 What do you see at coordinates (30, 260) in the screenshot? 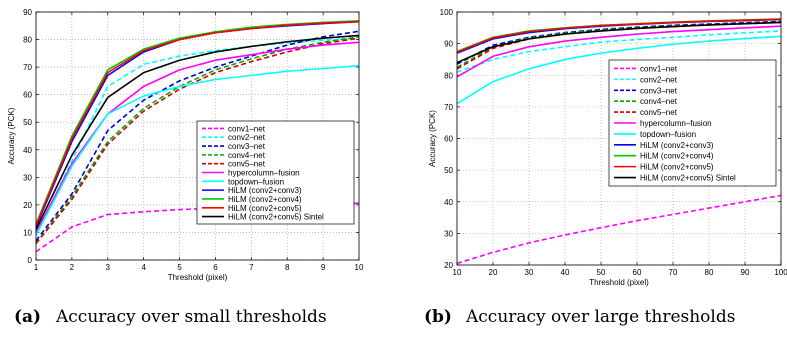
I see `y-tick-label: 0` at bounding box center [30, 260].